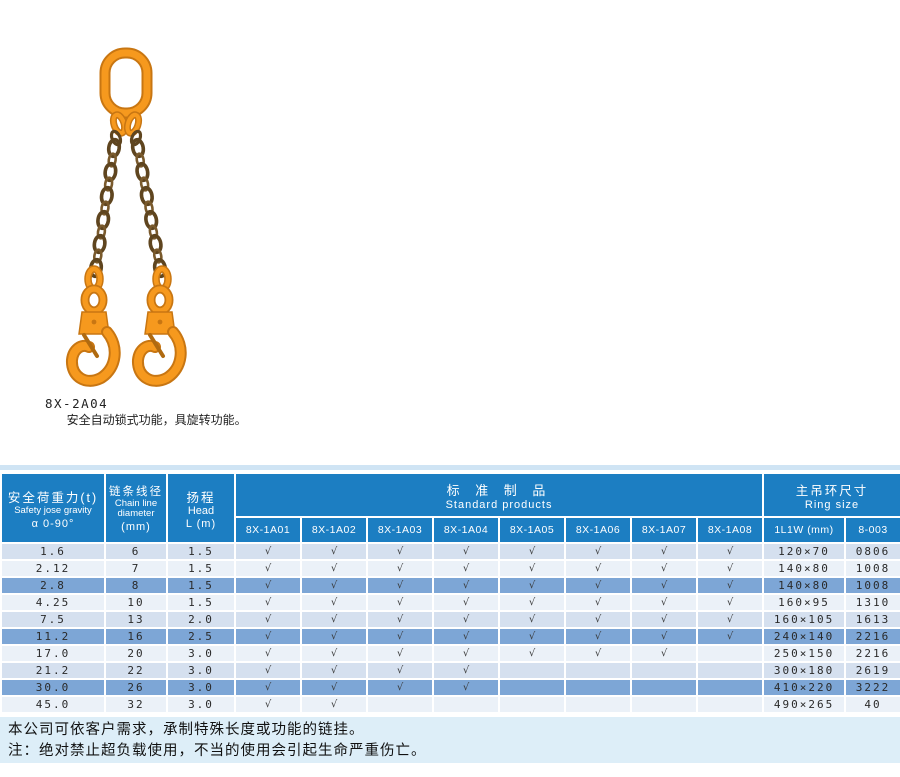  Describe the element at coordinates (53, 653) in the screenshot. I see `cell-load: 17.0` at that location.